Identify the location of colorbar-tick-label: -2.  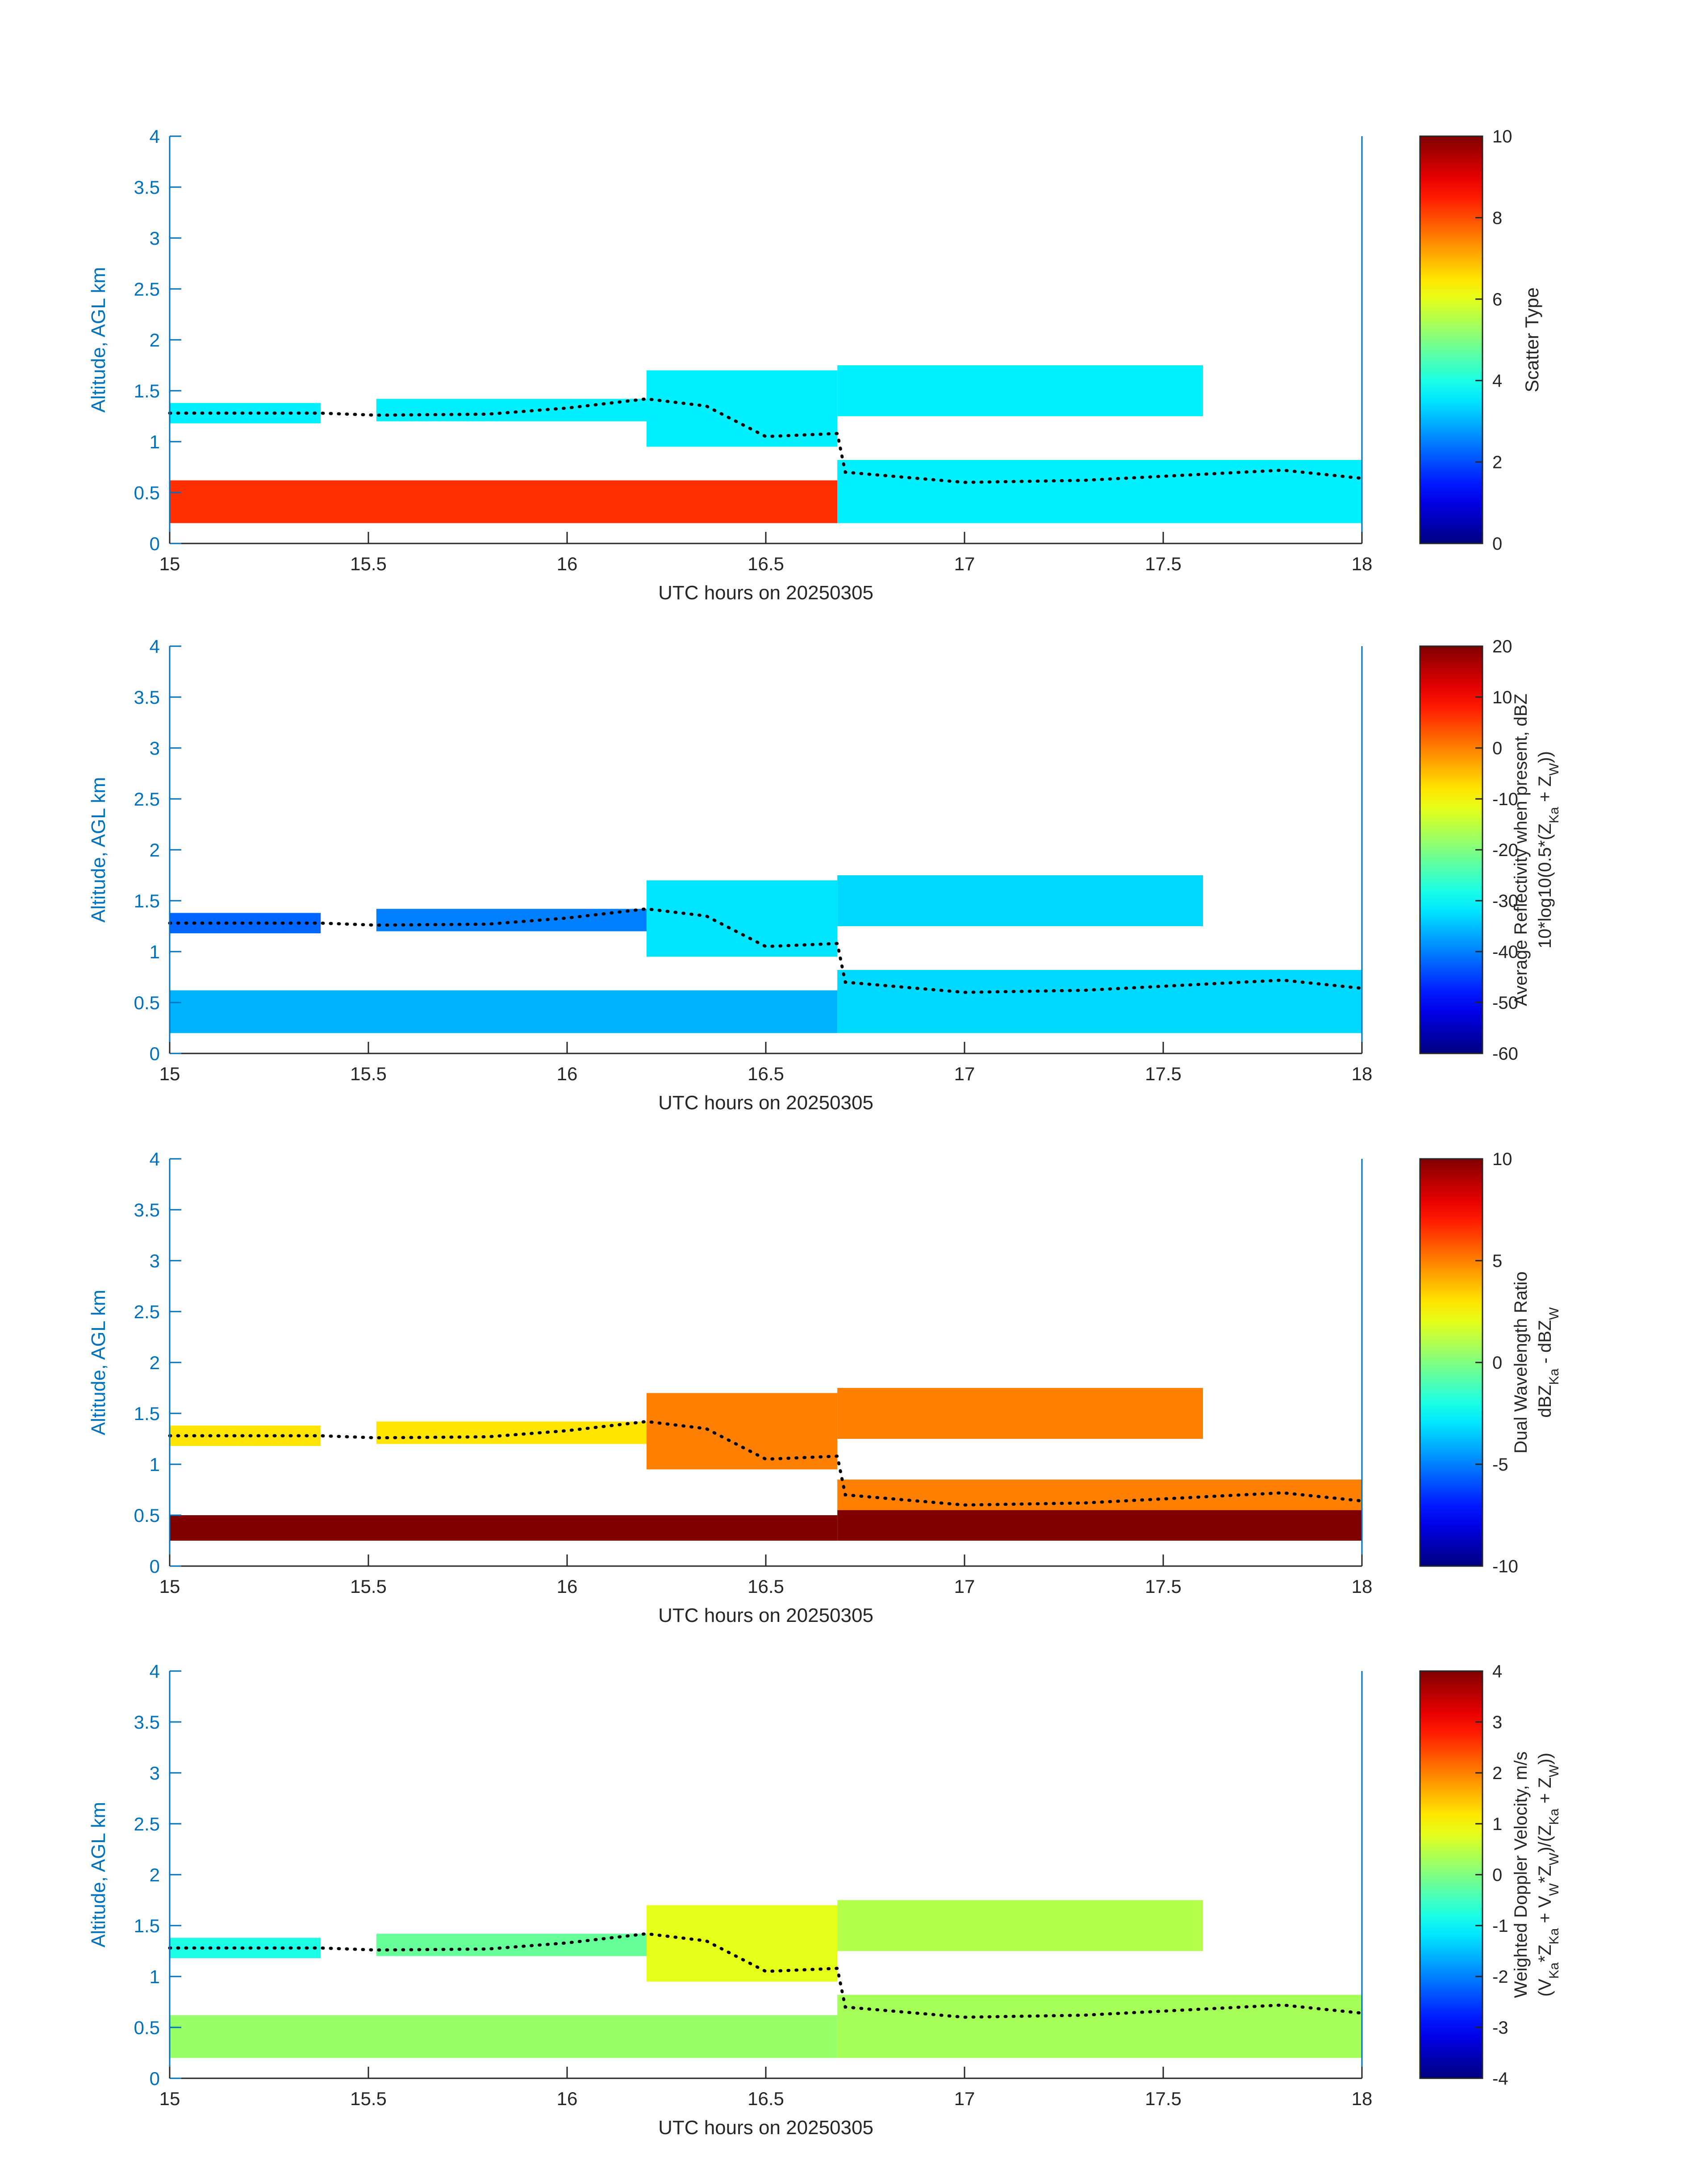
(1500, 1977).